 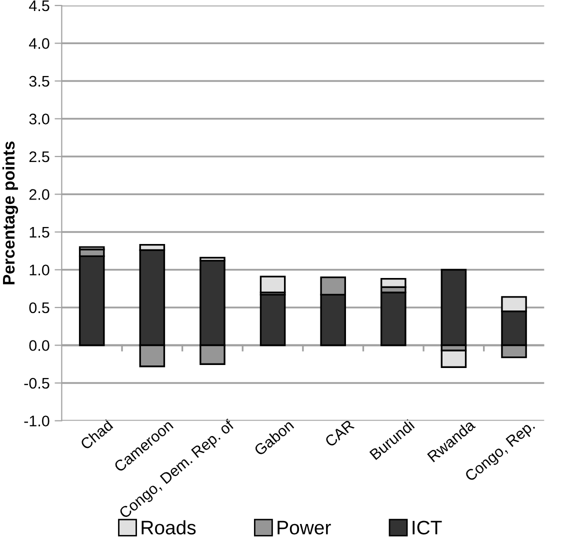 I want to click on y-tick-label: 4.0, so click(x=39, y=43).